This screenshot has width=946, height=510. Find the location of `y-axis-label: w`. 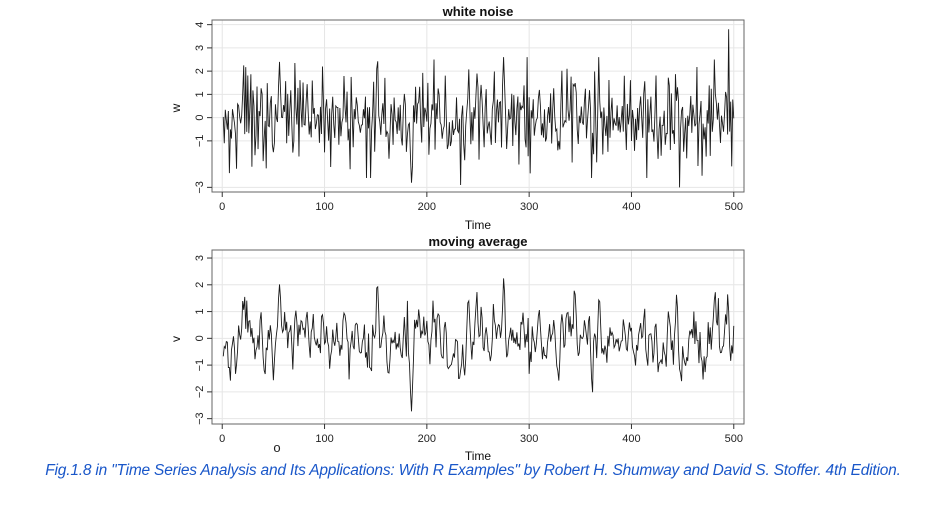

y-axis-label: w is located at coordinates (176, 108).